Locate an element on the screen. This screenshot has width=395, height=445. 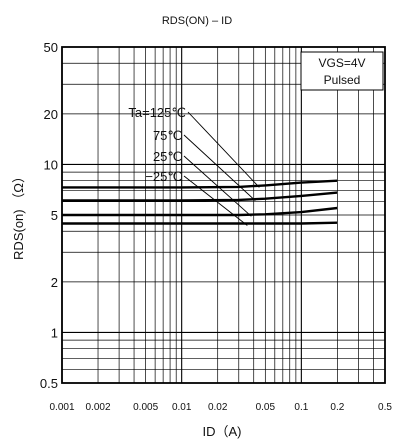
x-tick-label: 0.01 is located at coordinates (182, 407).